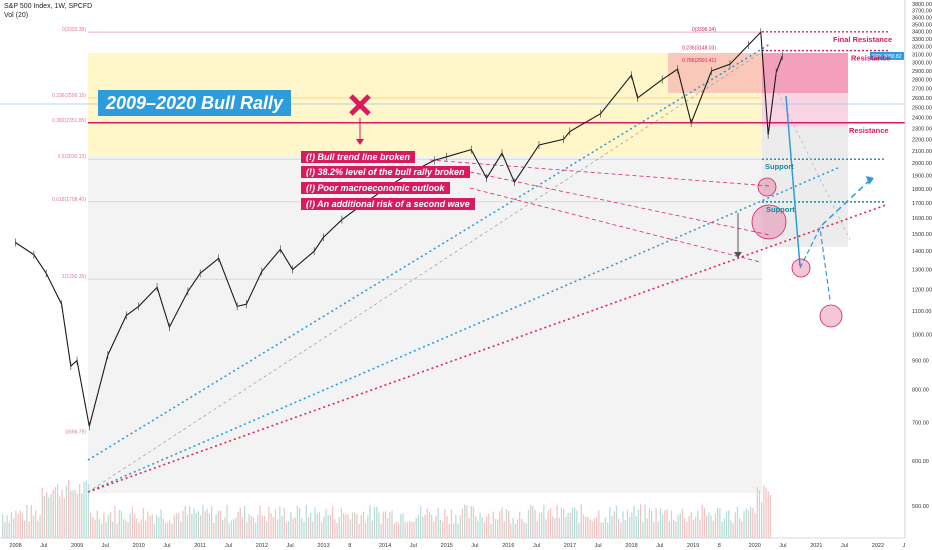 The height and width of the screenshot is (550, 932). What do you see at coordinates (358, 157) in the screenshot?
I see `annotation-trend-broken: (!) Bull trend line broken` at bounding box center [358, 157].